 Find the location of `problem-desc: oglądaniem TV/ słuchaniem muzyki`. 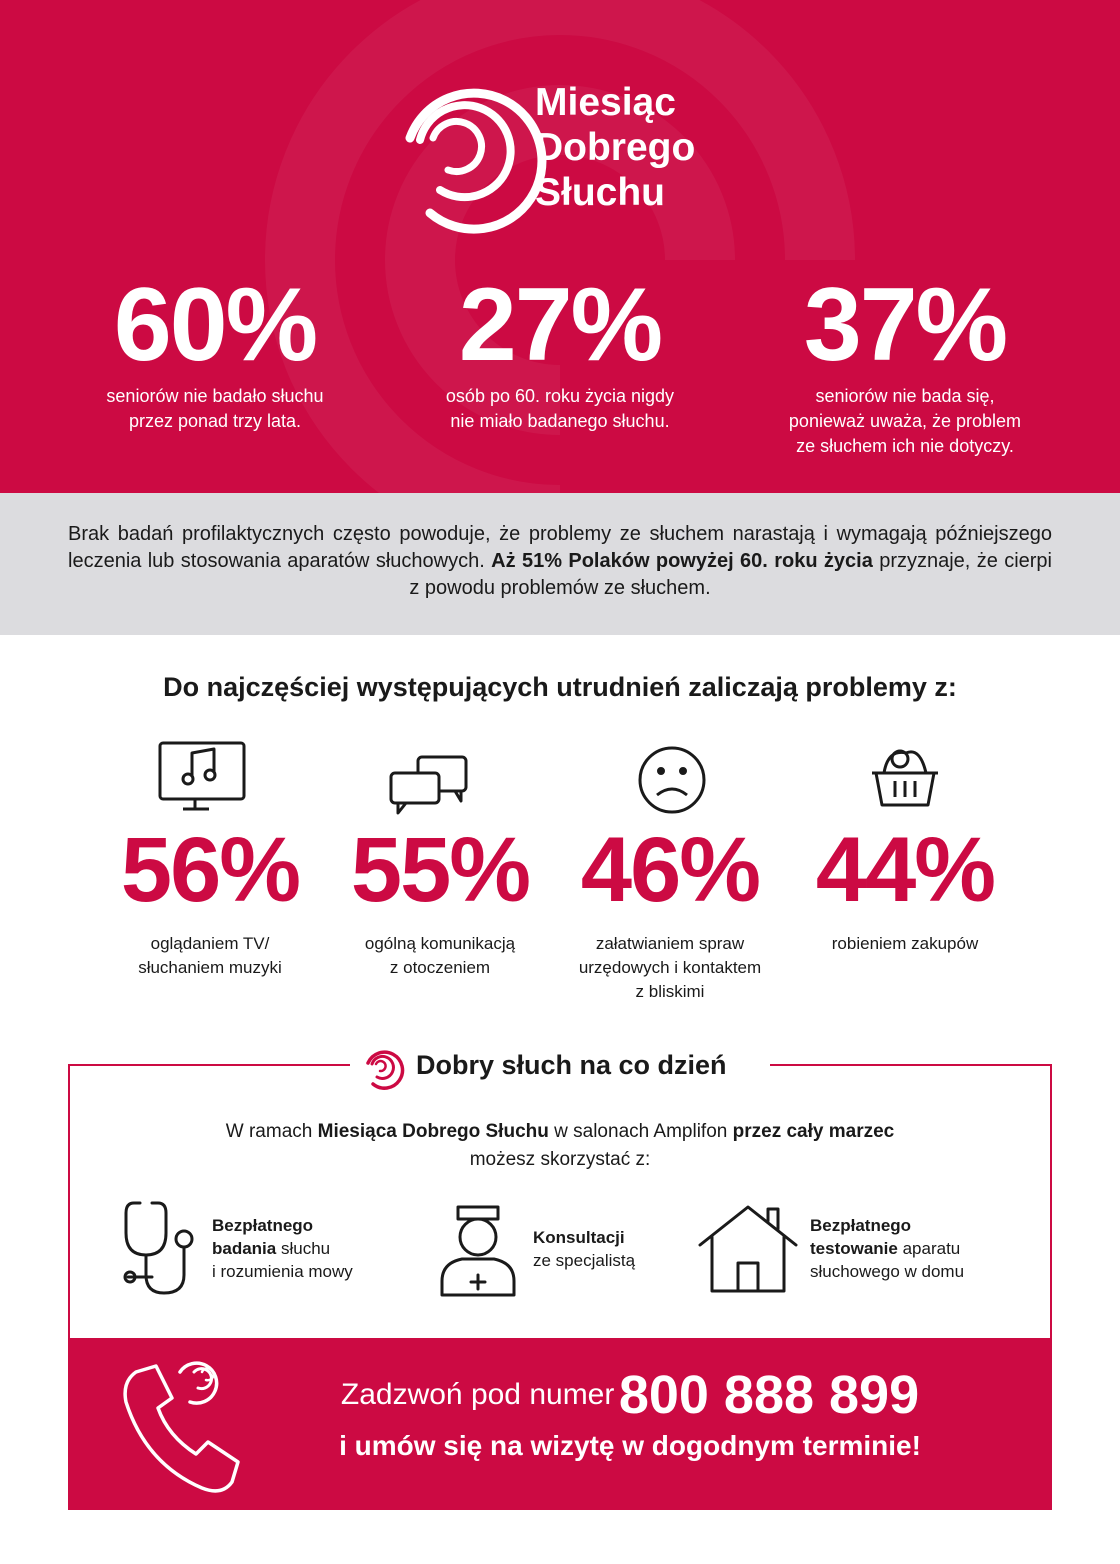

problem-desc: oglądaniem TV/ słuchaniem muzyki is located at coordinates (210, 956).